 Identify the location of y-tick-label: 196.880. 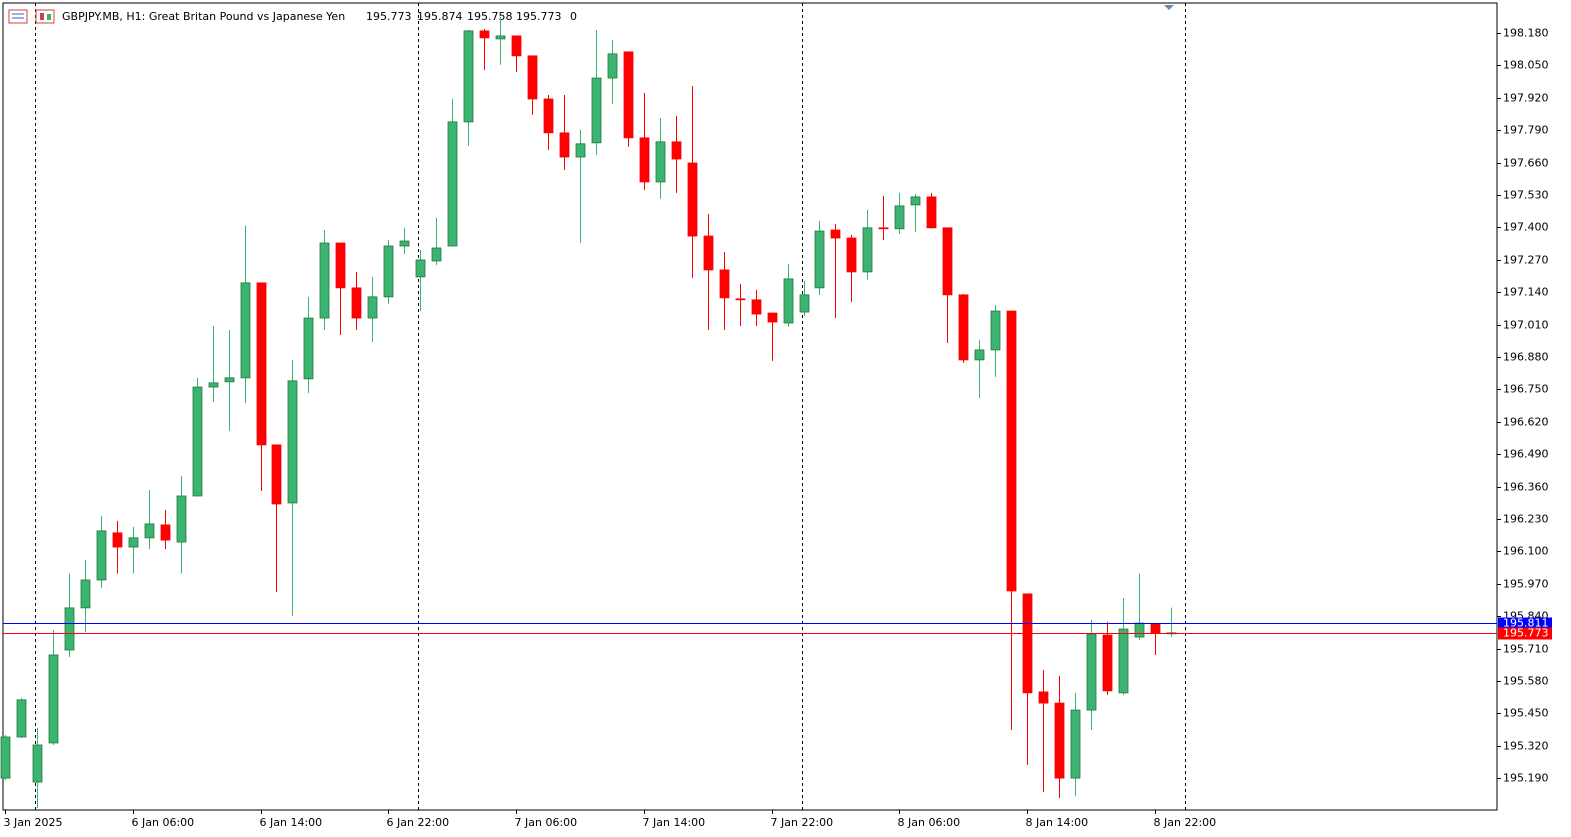
(1526, 357).